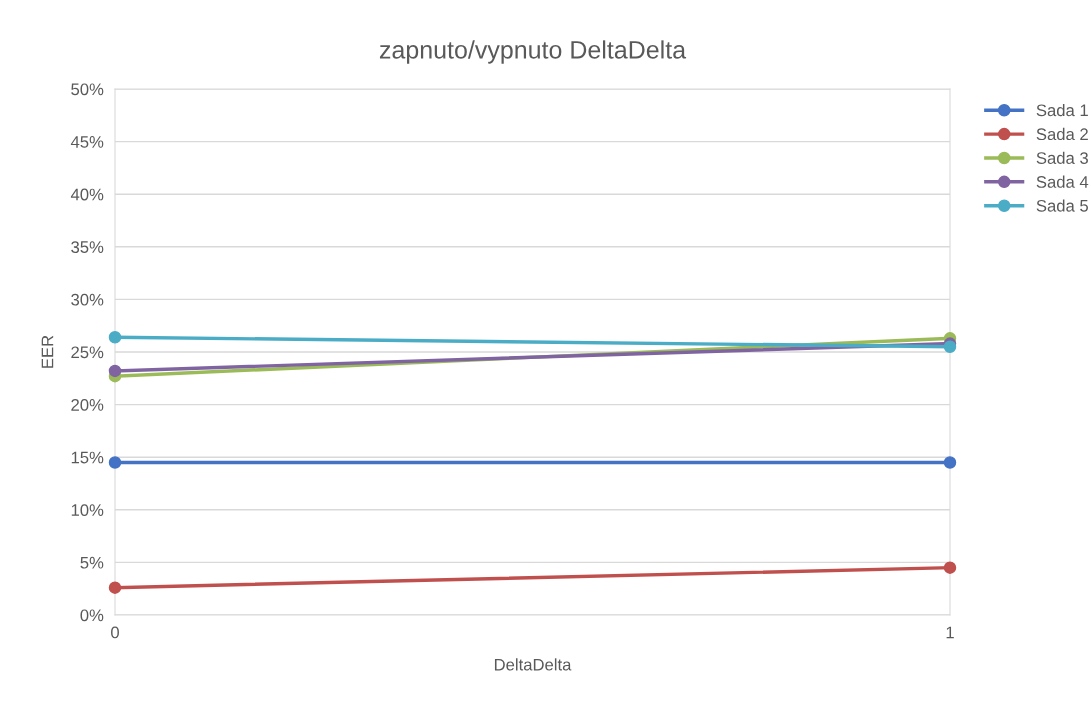 This screenshot has height=702, width=1091. Describe the element at coordinates (1062, 110) in the screenshot. I see `legend-label: Sada 1` at that location.